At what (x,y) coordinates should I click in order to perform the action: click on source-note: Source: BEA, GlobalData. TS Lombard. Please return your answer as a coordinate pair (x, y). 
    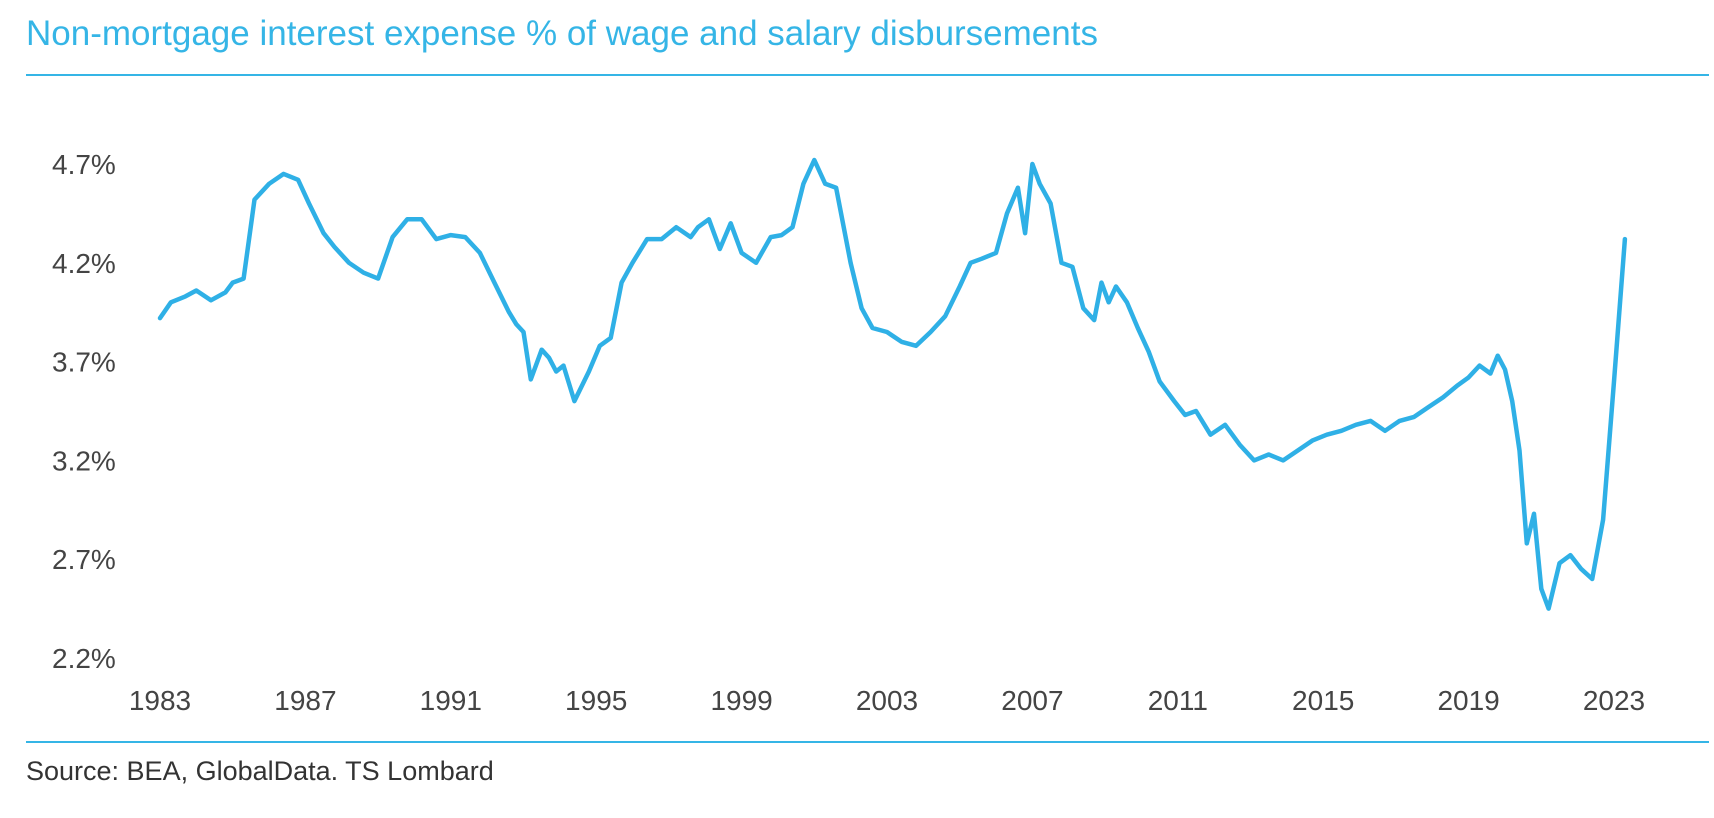
    Looking at the image, I should click on (260, 771).